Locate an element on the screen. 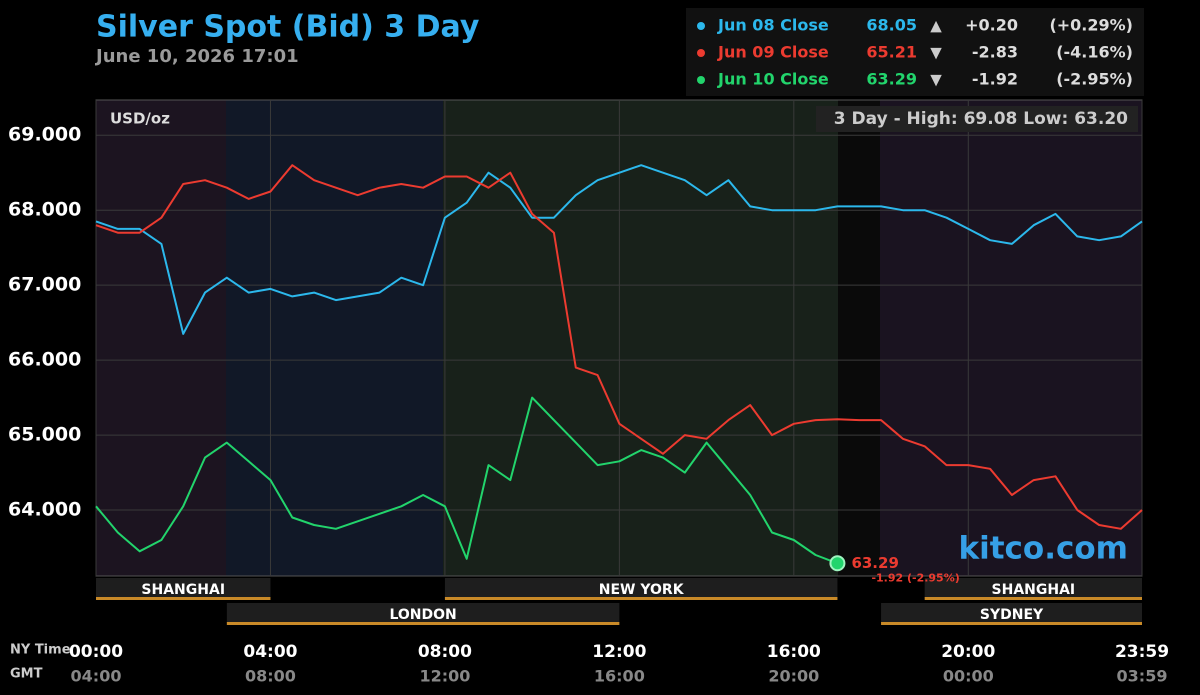  legend-close: 65.21 is located at coordinates (891, 52).